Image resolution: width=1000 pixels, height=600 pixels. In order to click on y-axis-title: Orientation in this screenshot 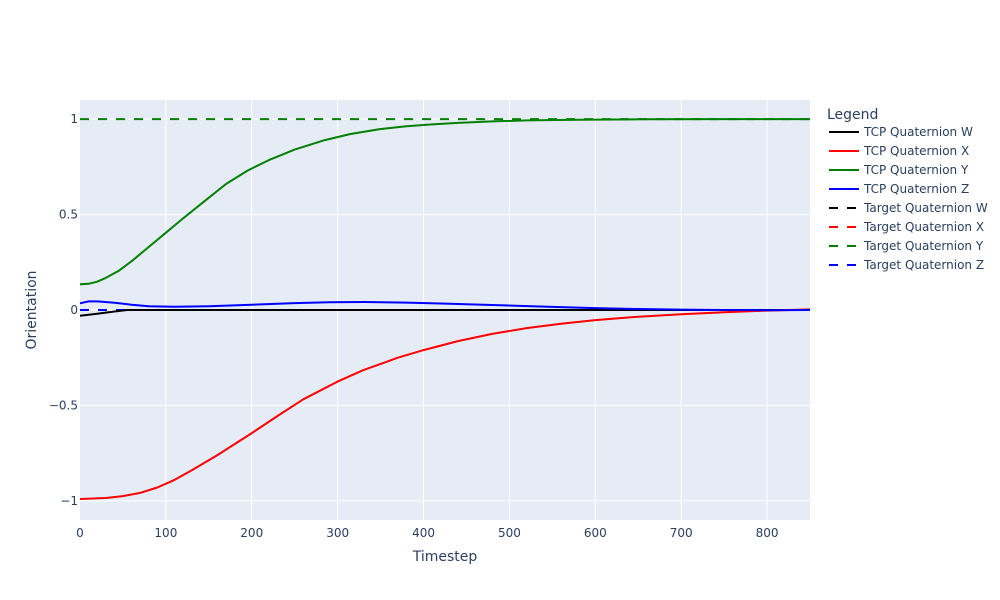, I will do `click(32, 309)`.